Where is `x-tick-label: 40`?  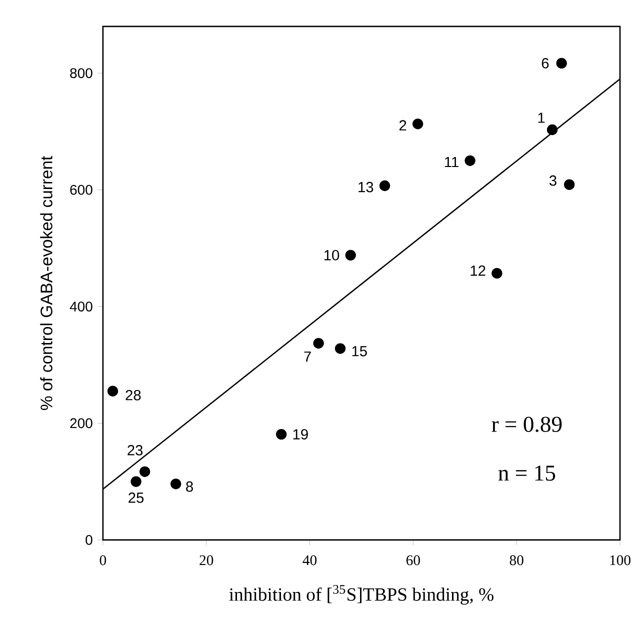 x-tick-label: 40 is located at coordinates (309, 560).